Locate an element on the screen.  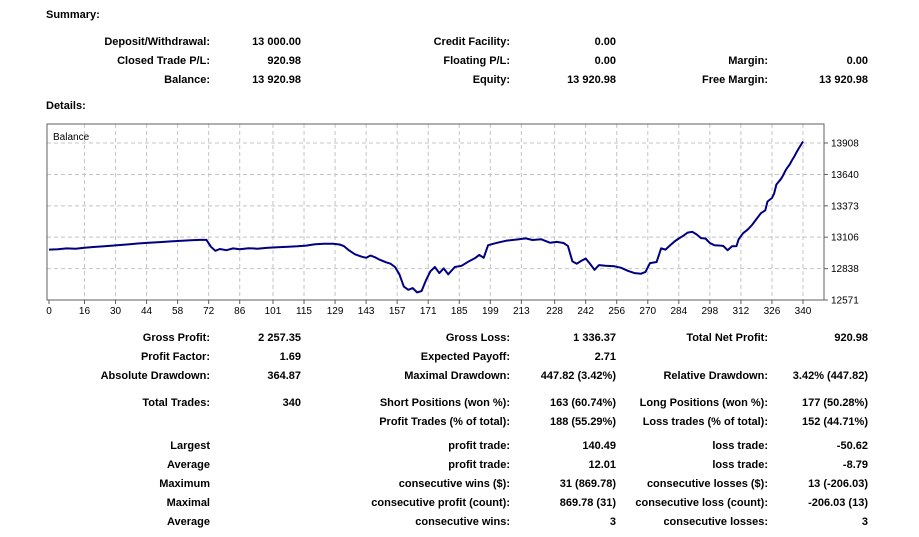
stat-label: Expected Payoff: is located at coordinates (465, 357).